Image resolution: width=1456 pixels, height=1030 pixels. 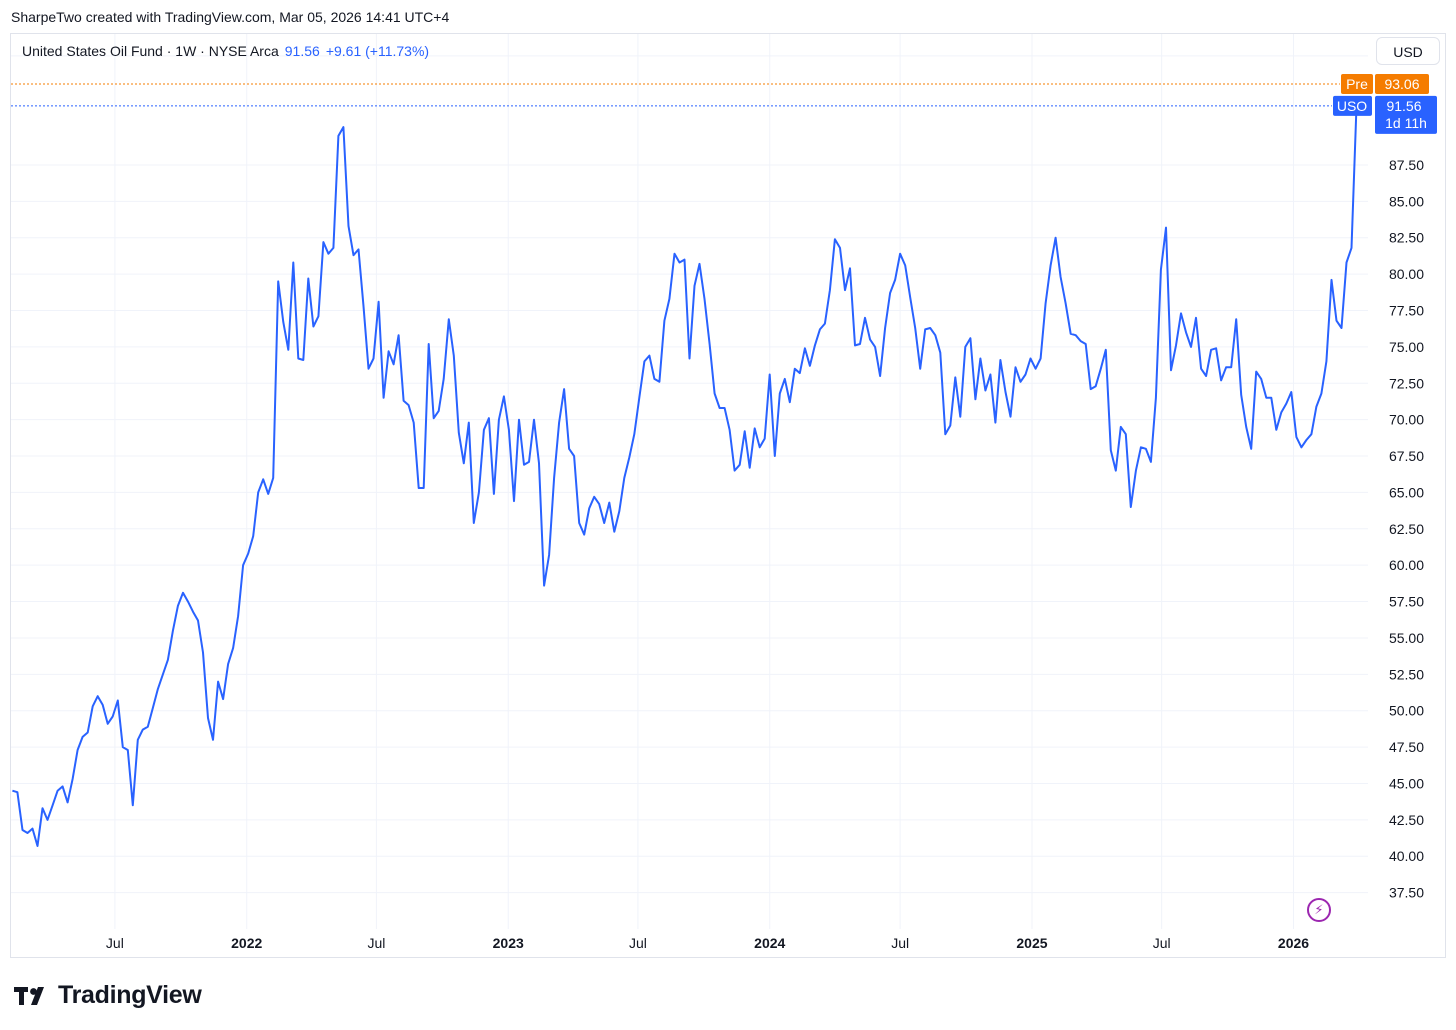 I want to click on y-tick-label: 57.50, so click(x=1406, y=602).